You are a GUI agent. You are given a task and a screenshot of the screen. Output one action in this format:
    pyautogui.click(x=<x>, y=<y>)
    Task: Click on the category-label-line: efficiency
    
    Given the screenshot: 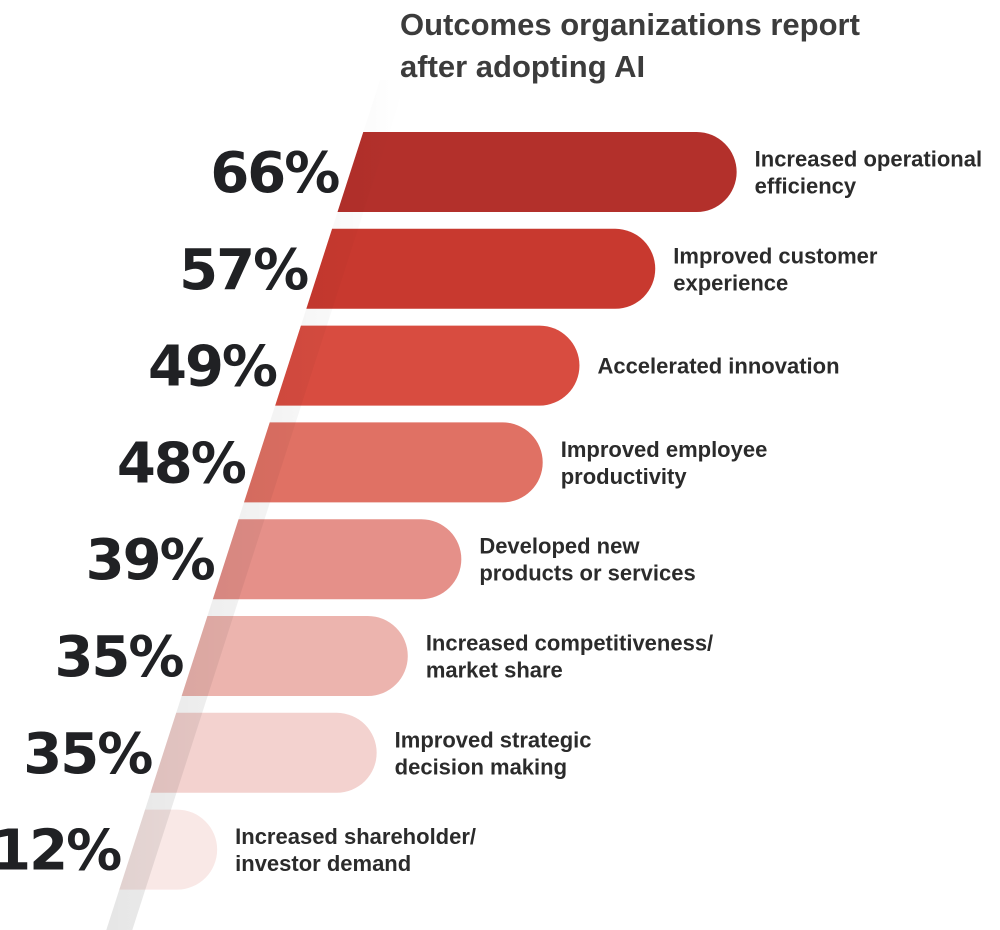 What is the action you would take?
    pyautogui.click(x=806, y=186)
    